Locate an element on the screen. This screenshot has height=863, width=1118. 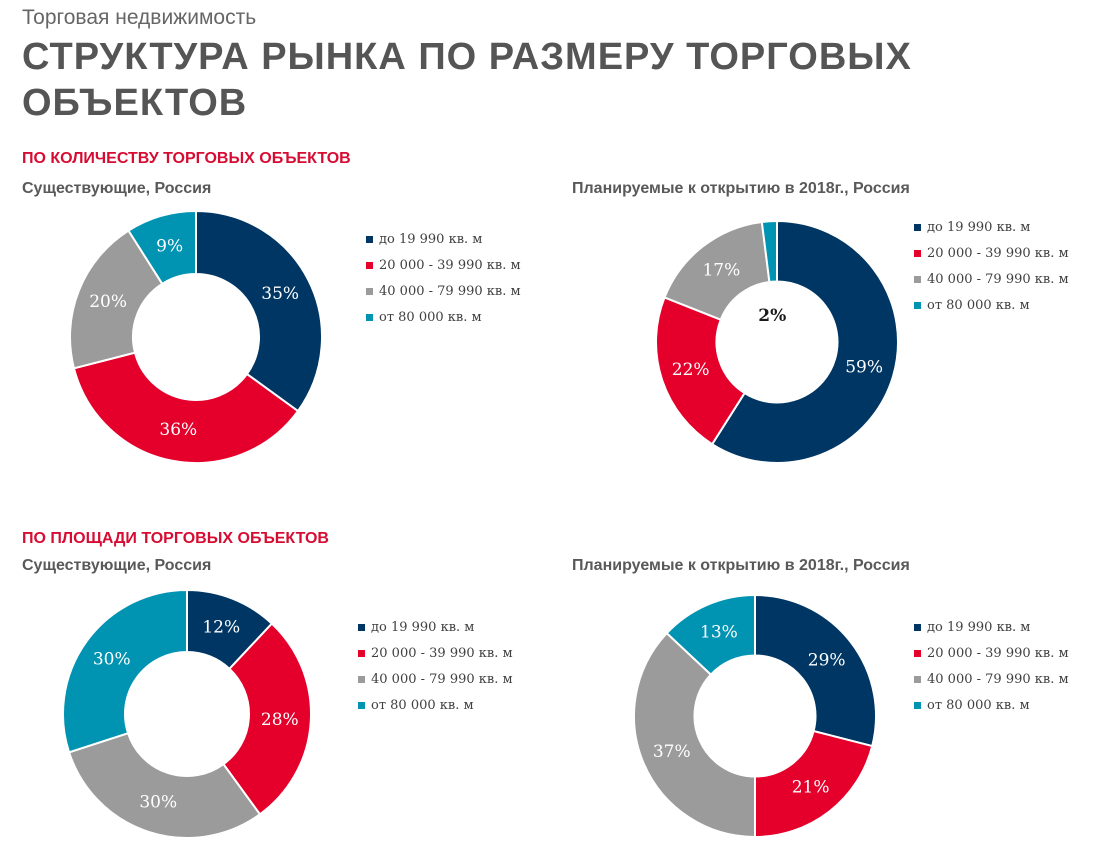
data-label: 28% is located at coordinates (280, 720).